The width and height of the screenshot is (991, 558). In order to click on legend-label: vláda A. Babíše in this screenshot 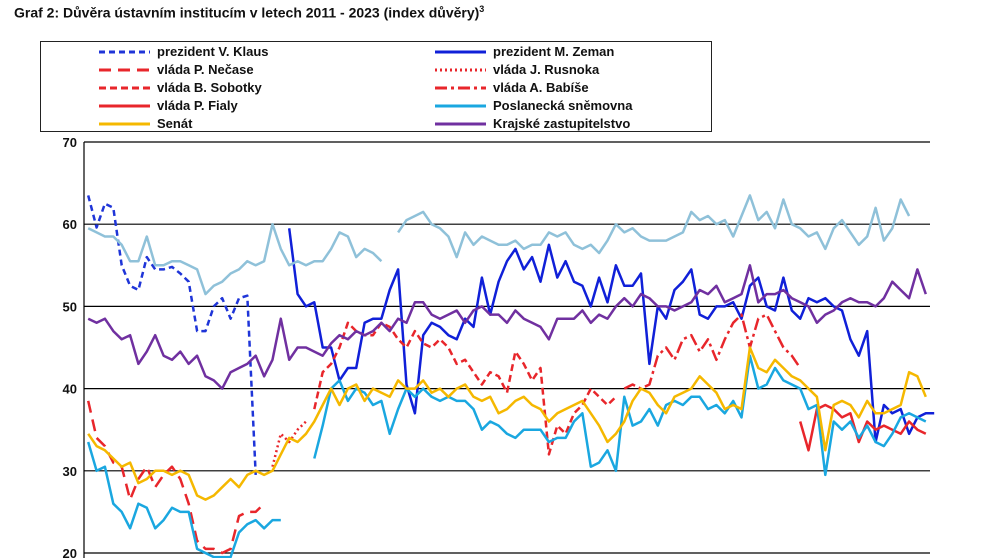, I will do `click(541, 87)`.